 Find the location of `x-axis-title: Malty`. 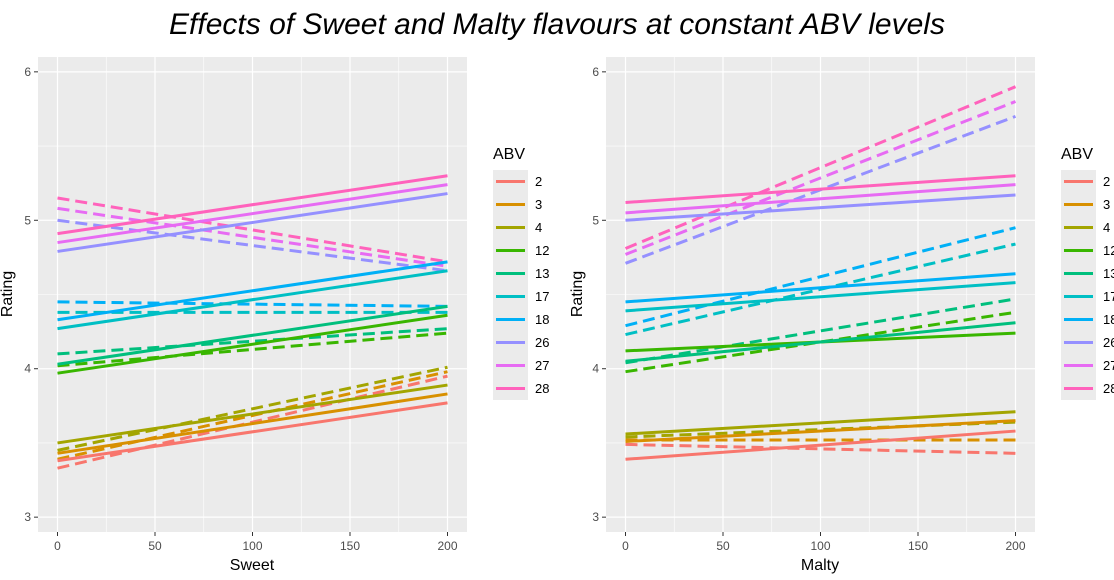

x-axis-title: Malty is located at coordinates (820, 565).